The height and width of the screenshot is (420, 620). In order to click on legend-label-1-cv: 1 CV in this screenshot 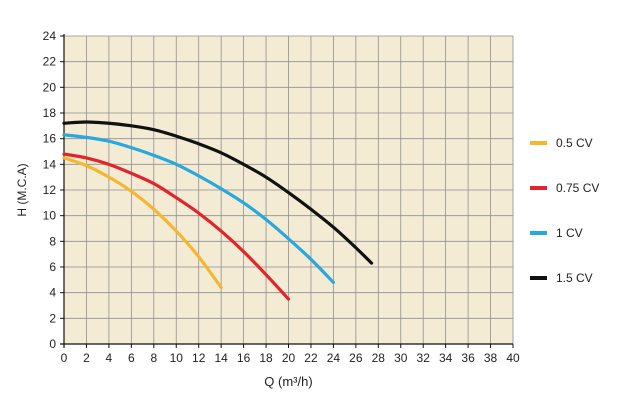, I will do `click(569, 233)`.